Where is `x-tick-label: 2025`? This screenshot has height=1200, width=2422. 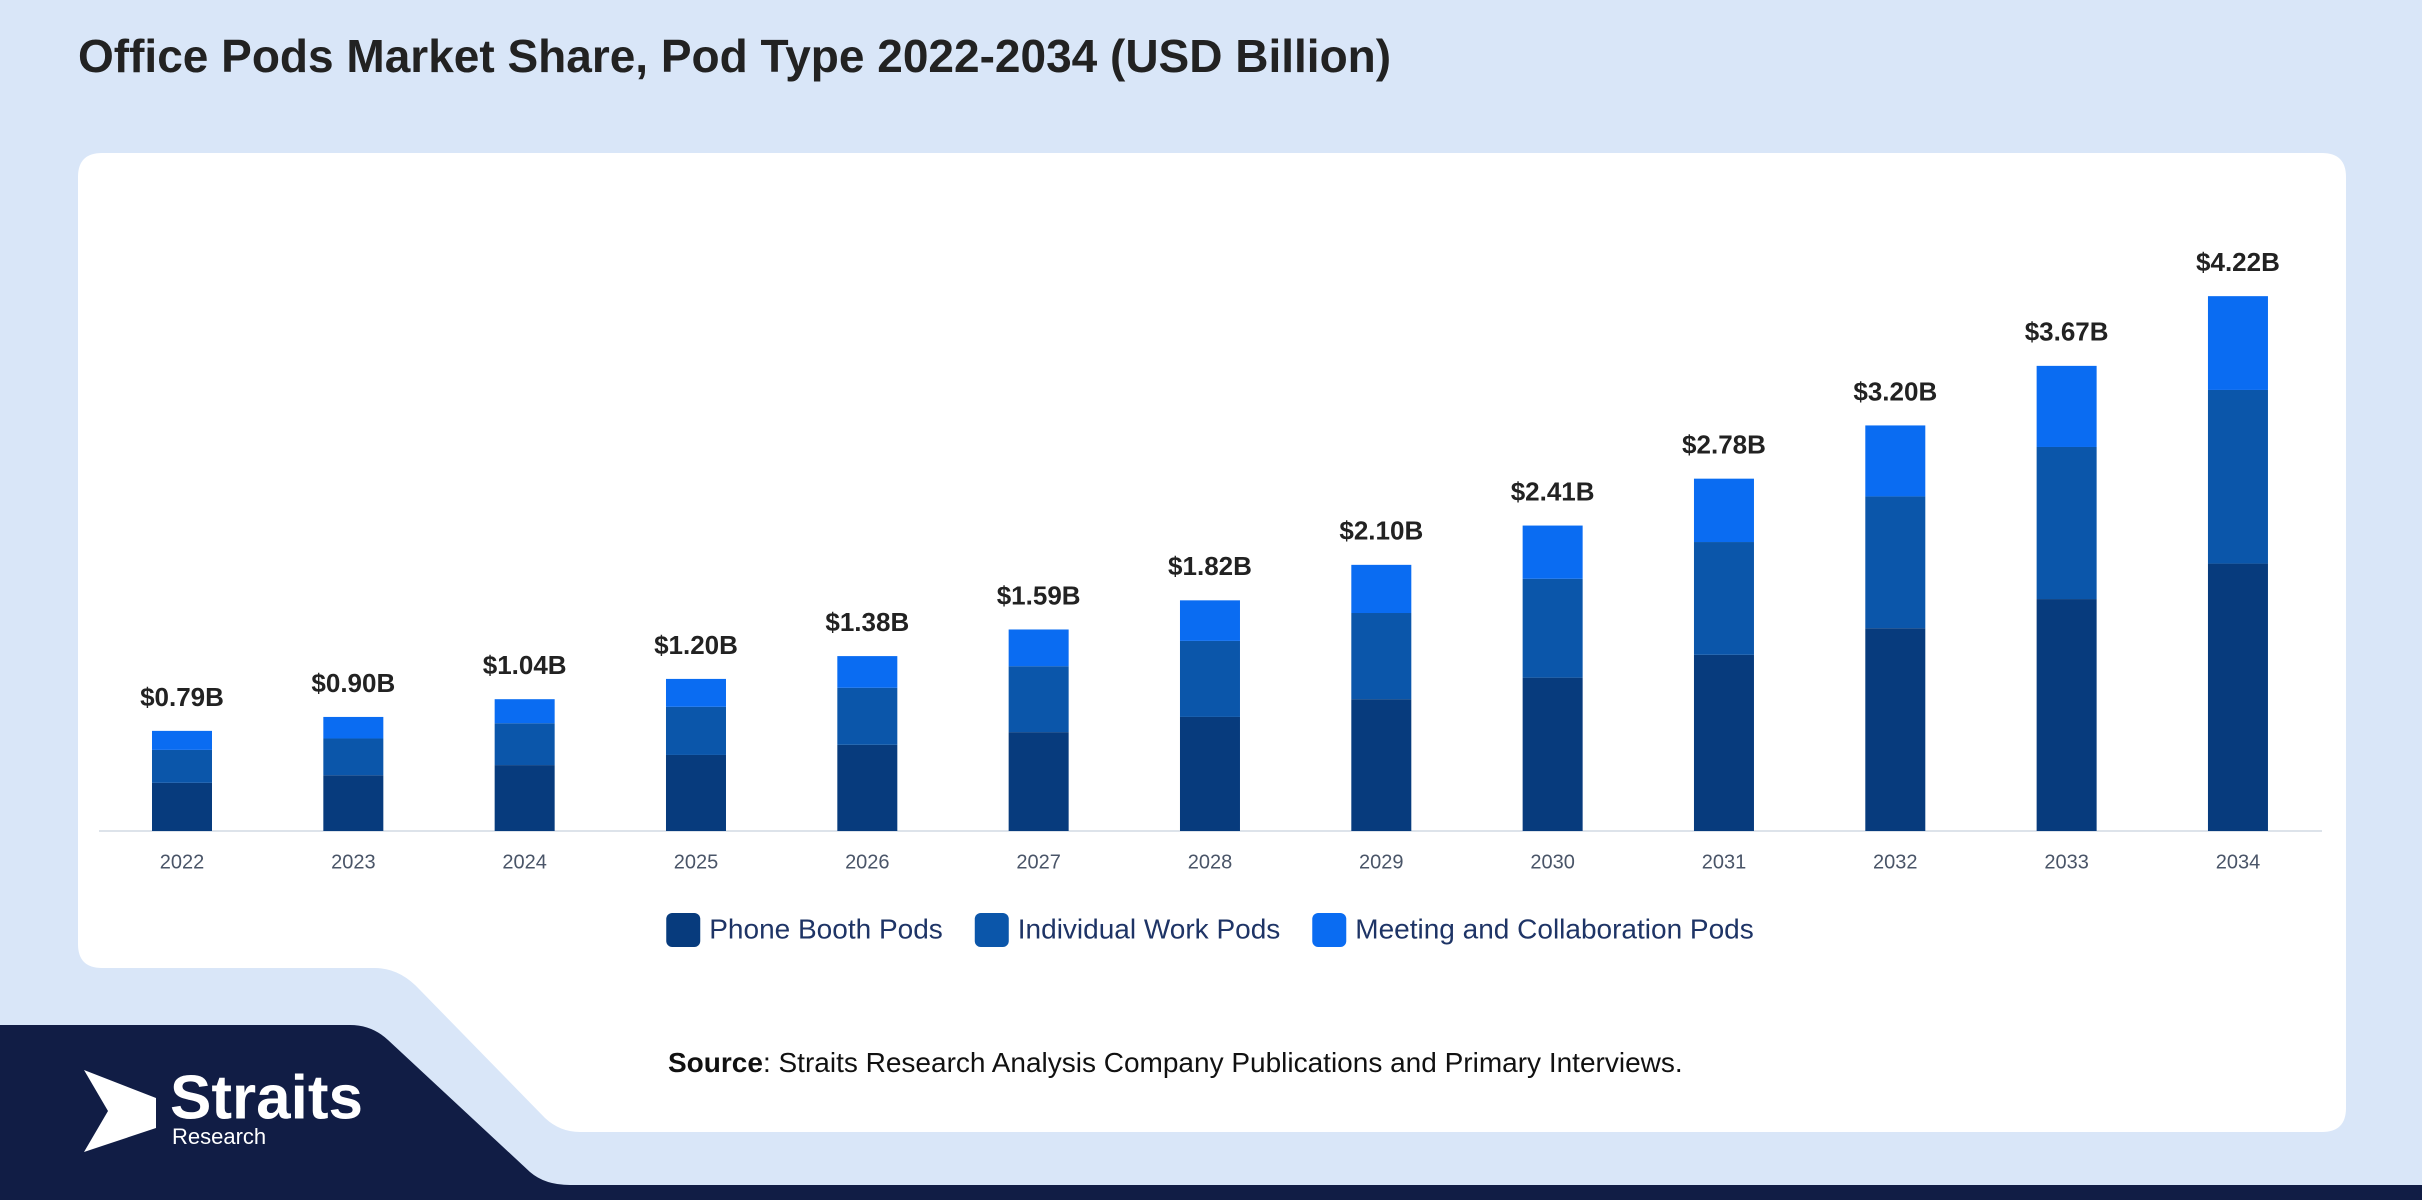
x-tick-label: 2025 is located at coordinates (696, 862).